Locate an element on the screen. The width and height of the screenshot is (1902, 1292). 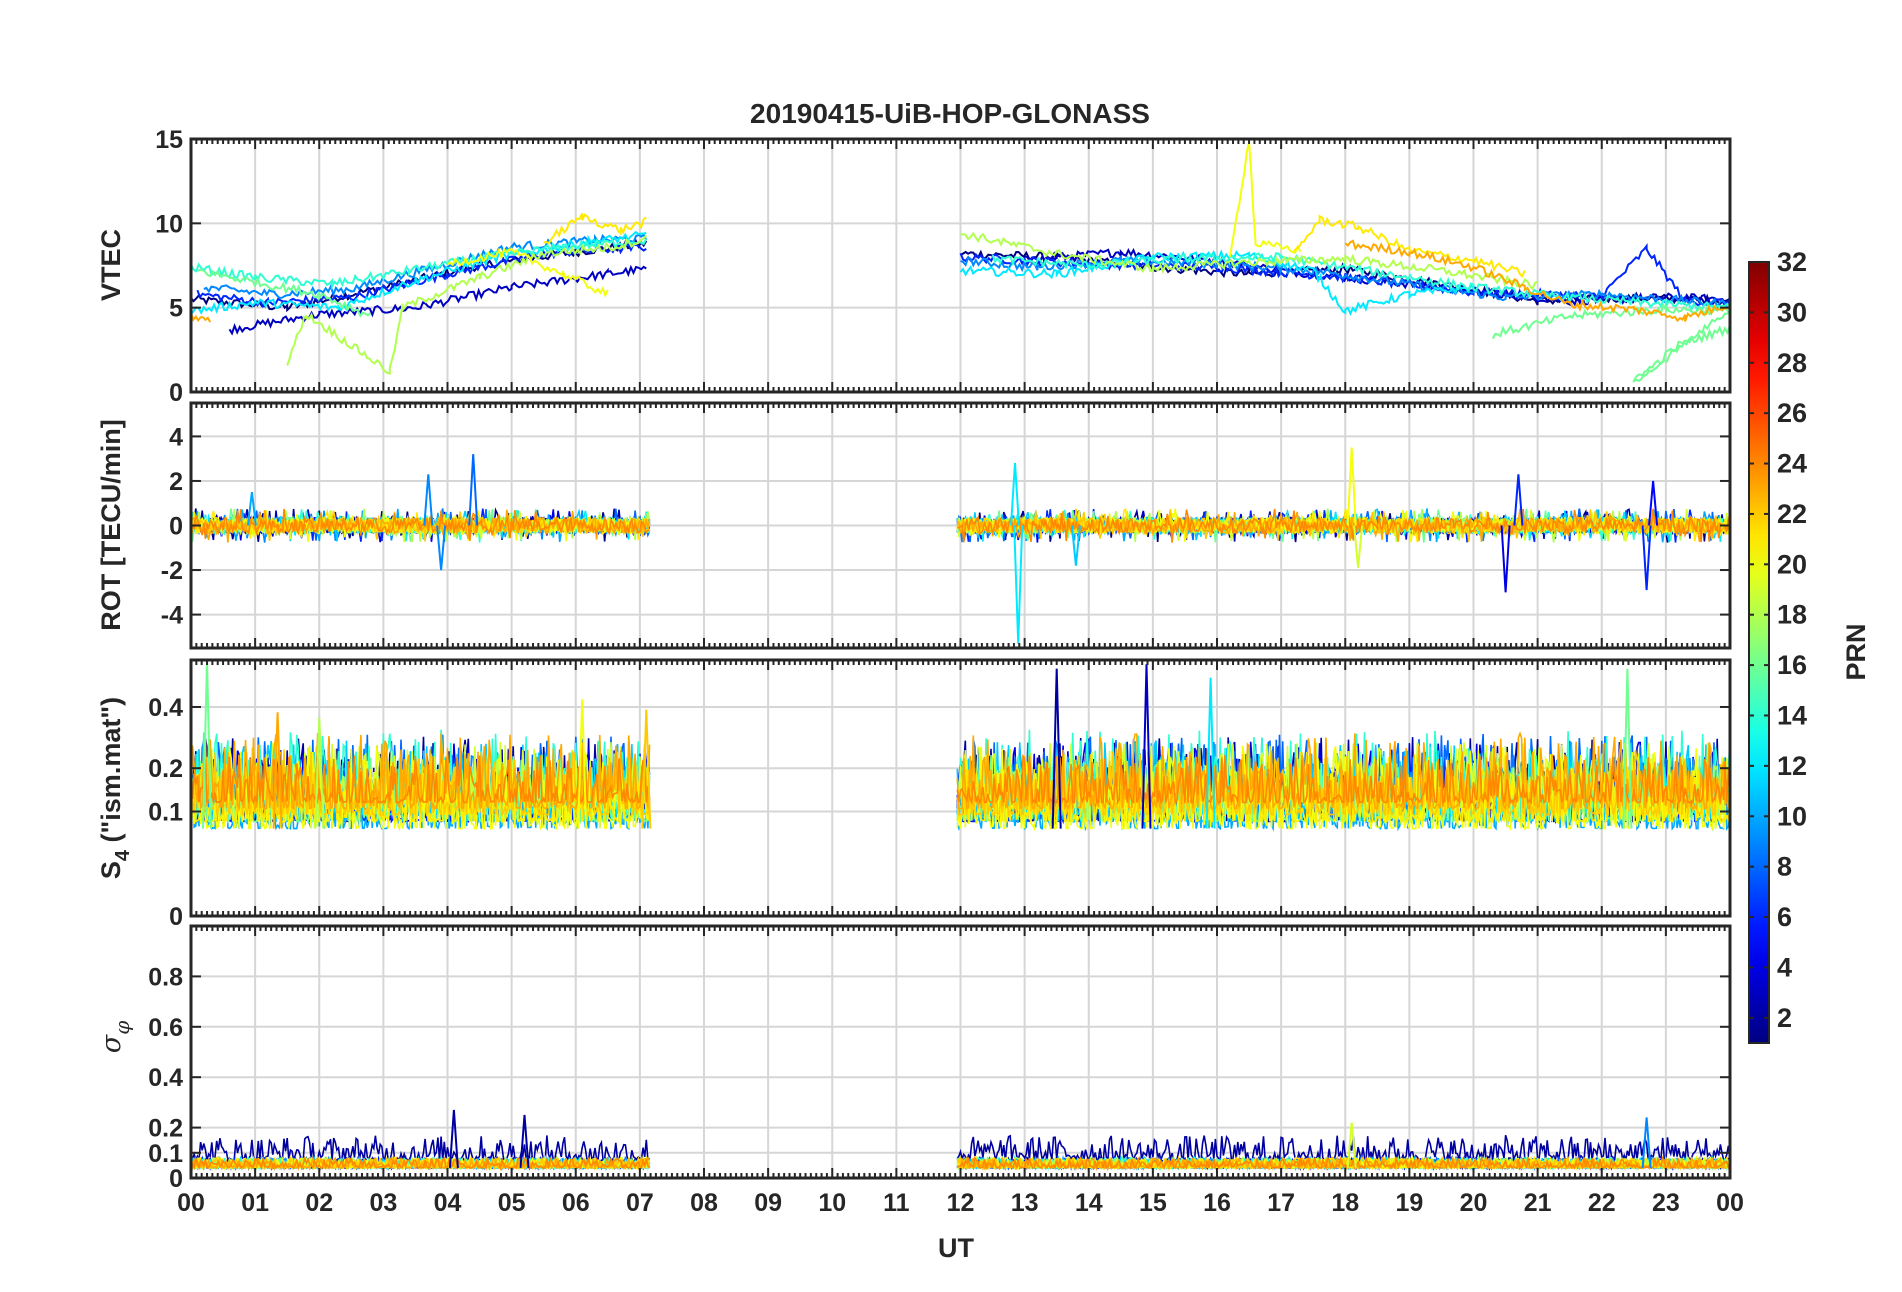
y-tick-label: 4 is located at coordinates (176, 437).